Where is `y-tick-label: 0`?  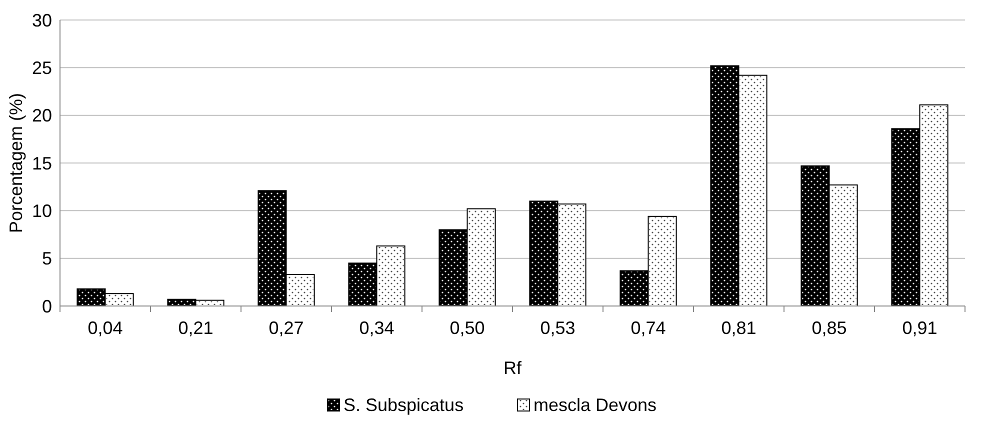
y-tick-label: 0 is located at coordinates (47, 306).